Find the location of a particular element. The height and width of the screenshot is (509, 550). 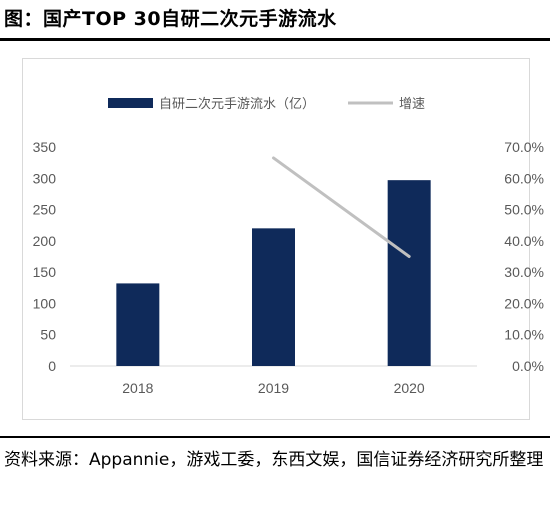

figure-title: 图：国产TOP 30自研二次元手游流水 is located at coordinates (170, 19).